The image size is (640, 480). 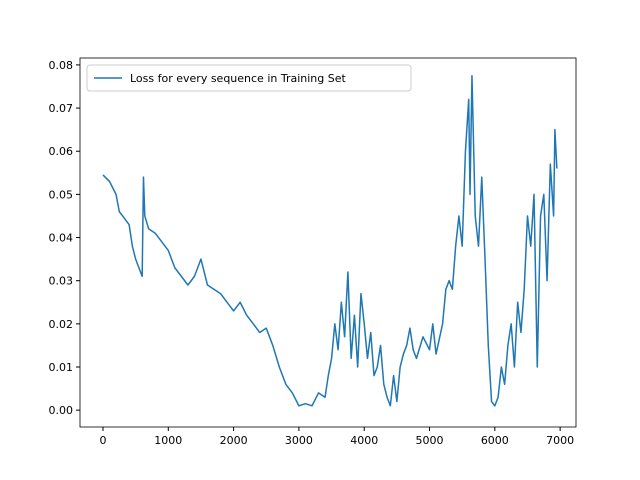 What do you see at coordinates (430, 440) in the screenshot?
I see `x-tick-label: 5000` at bounding box center [430, 440].